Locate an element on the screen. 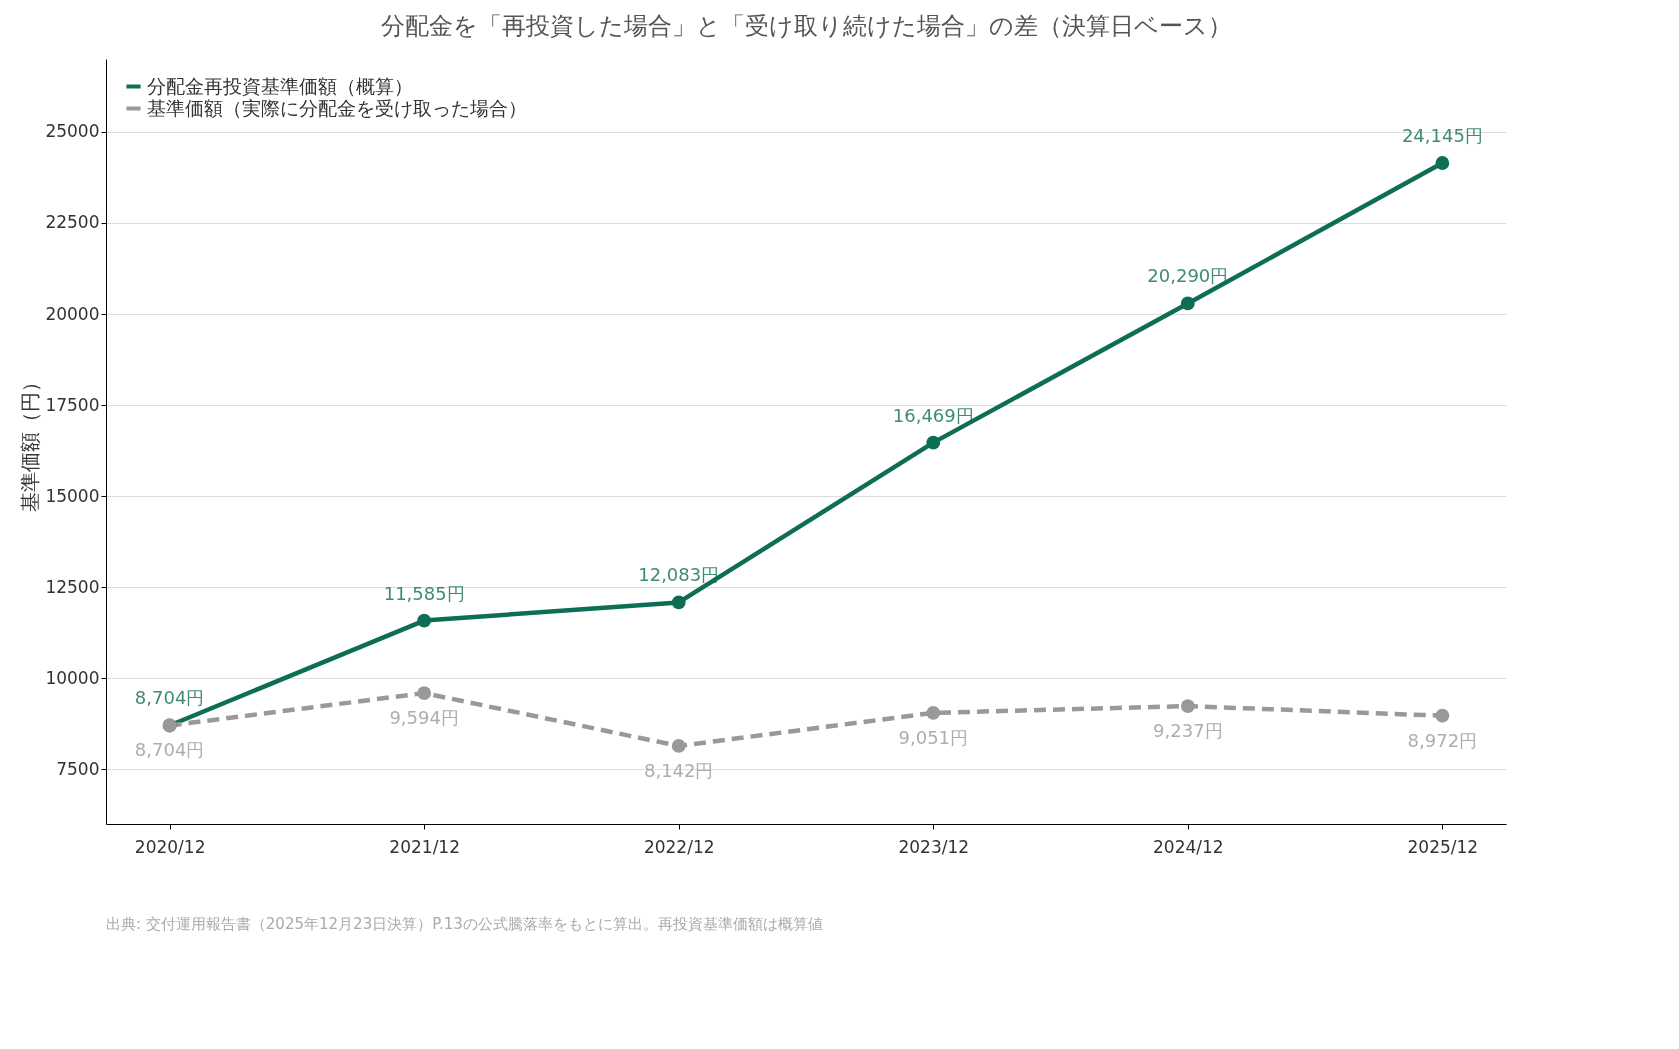 The height and width of the screenshot is (1049, 1679). y-tick-label: 20000 is located at coordinates (72, 313).